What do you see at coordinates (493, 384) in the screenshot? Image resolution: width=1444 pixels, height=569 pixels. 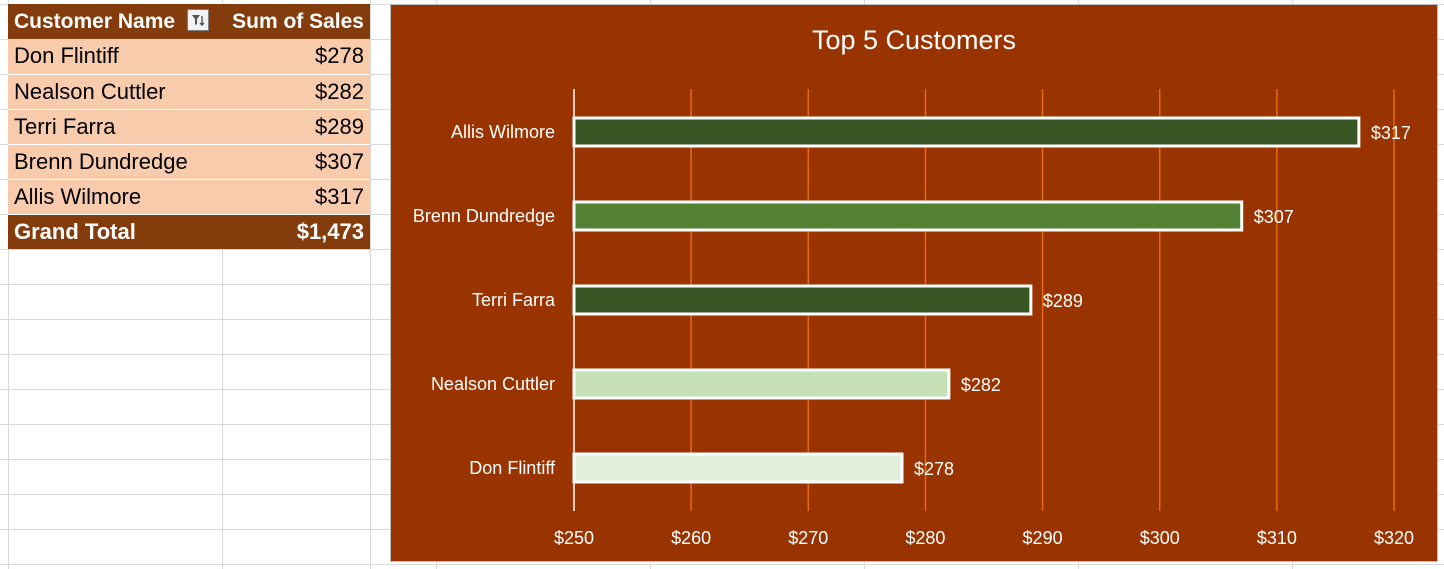 I see `category-label: Nealson Cuttler` at bounding box center [493, 384].